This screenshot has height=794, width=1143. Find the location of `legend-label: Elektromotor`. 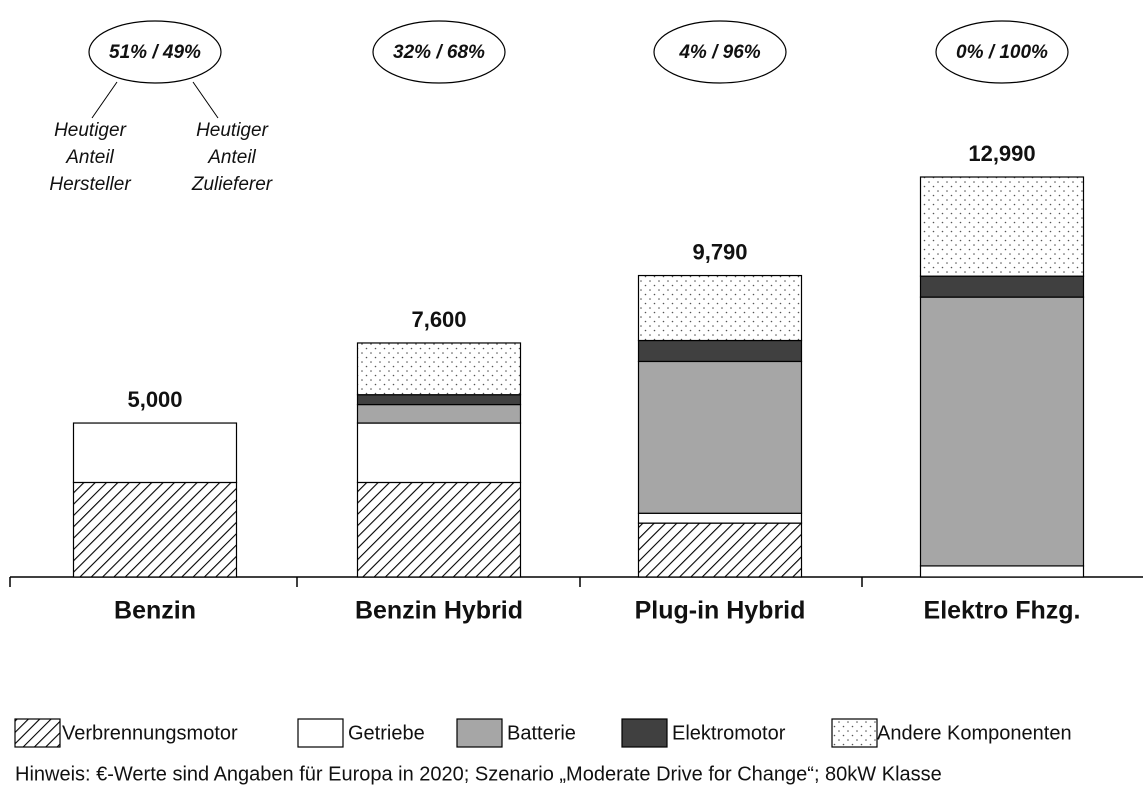

legend-label: Elektromotor is located at coordinates (729, 733).